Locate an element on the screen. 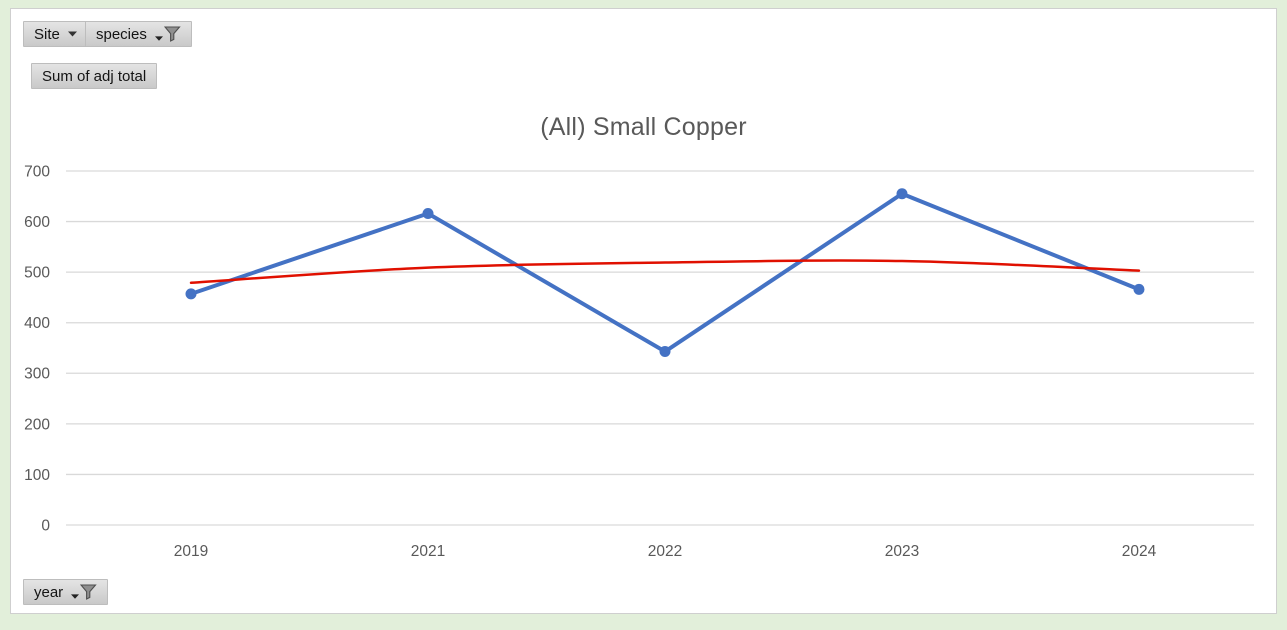 The height and width of the screenshot is (630, 1287). values-field-button: Sum of adj total is located at coordinates (94, 76).